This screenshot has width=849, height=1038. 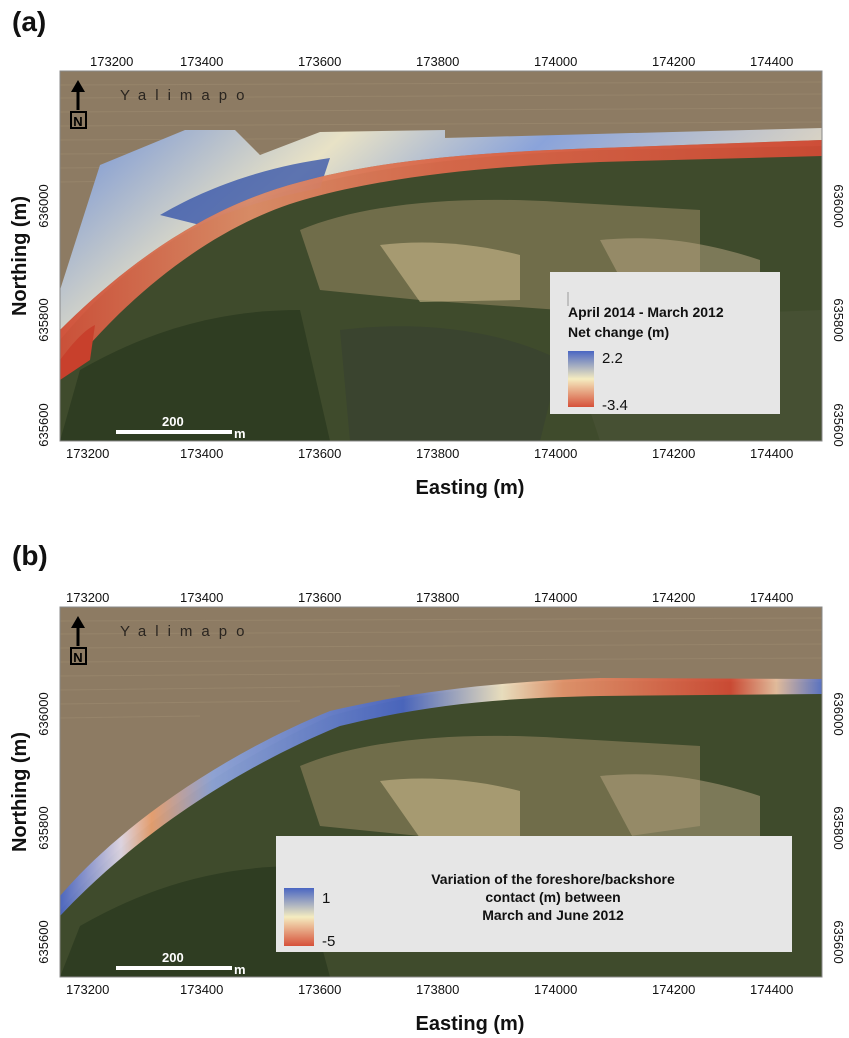 I want to click on panel-a-letter: (a), so click(x=29, y=21).